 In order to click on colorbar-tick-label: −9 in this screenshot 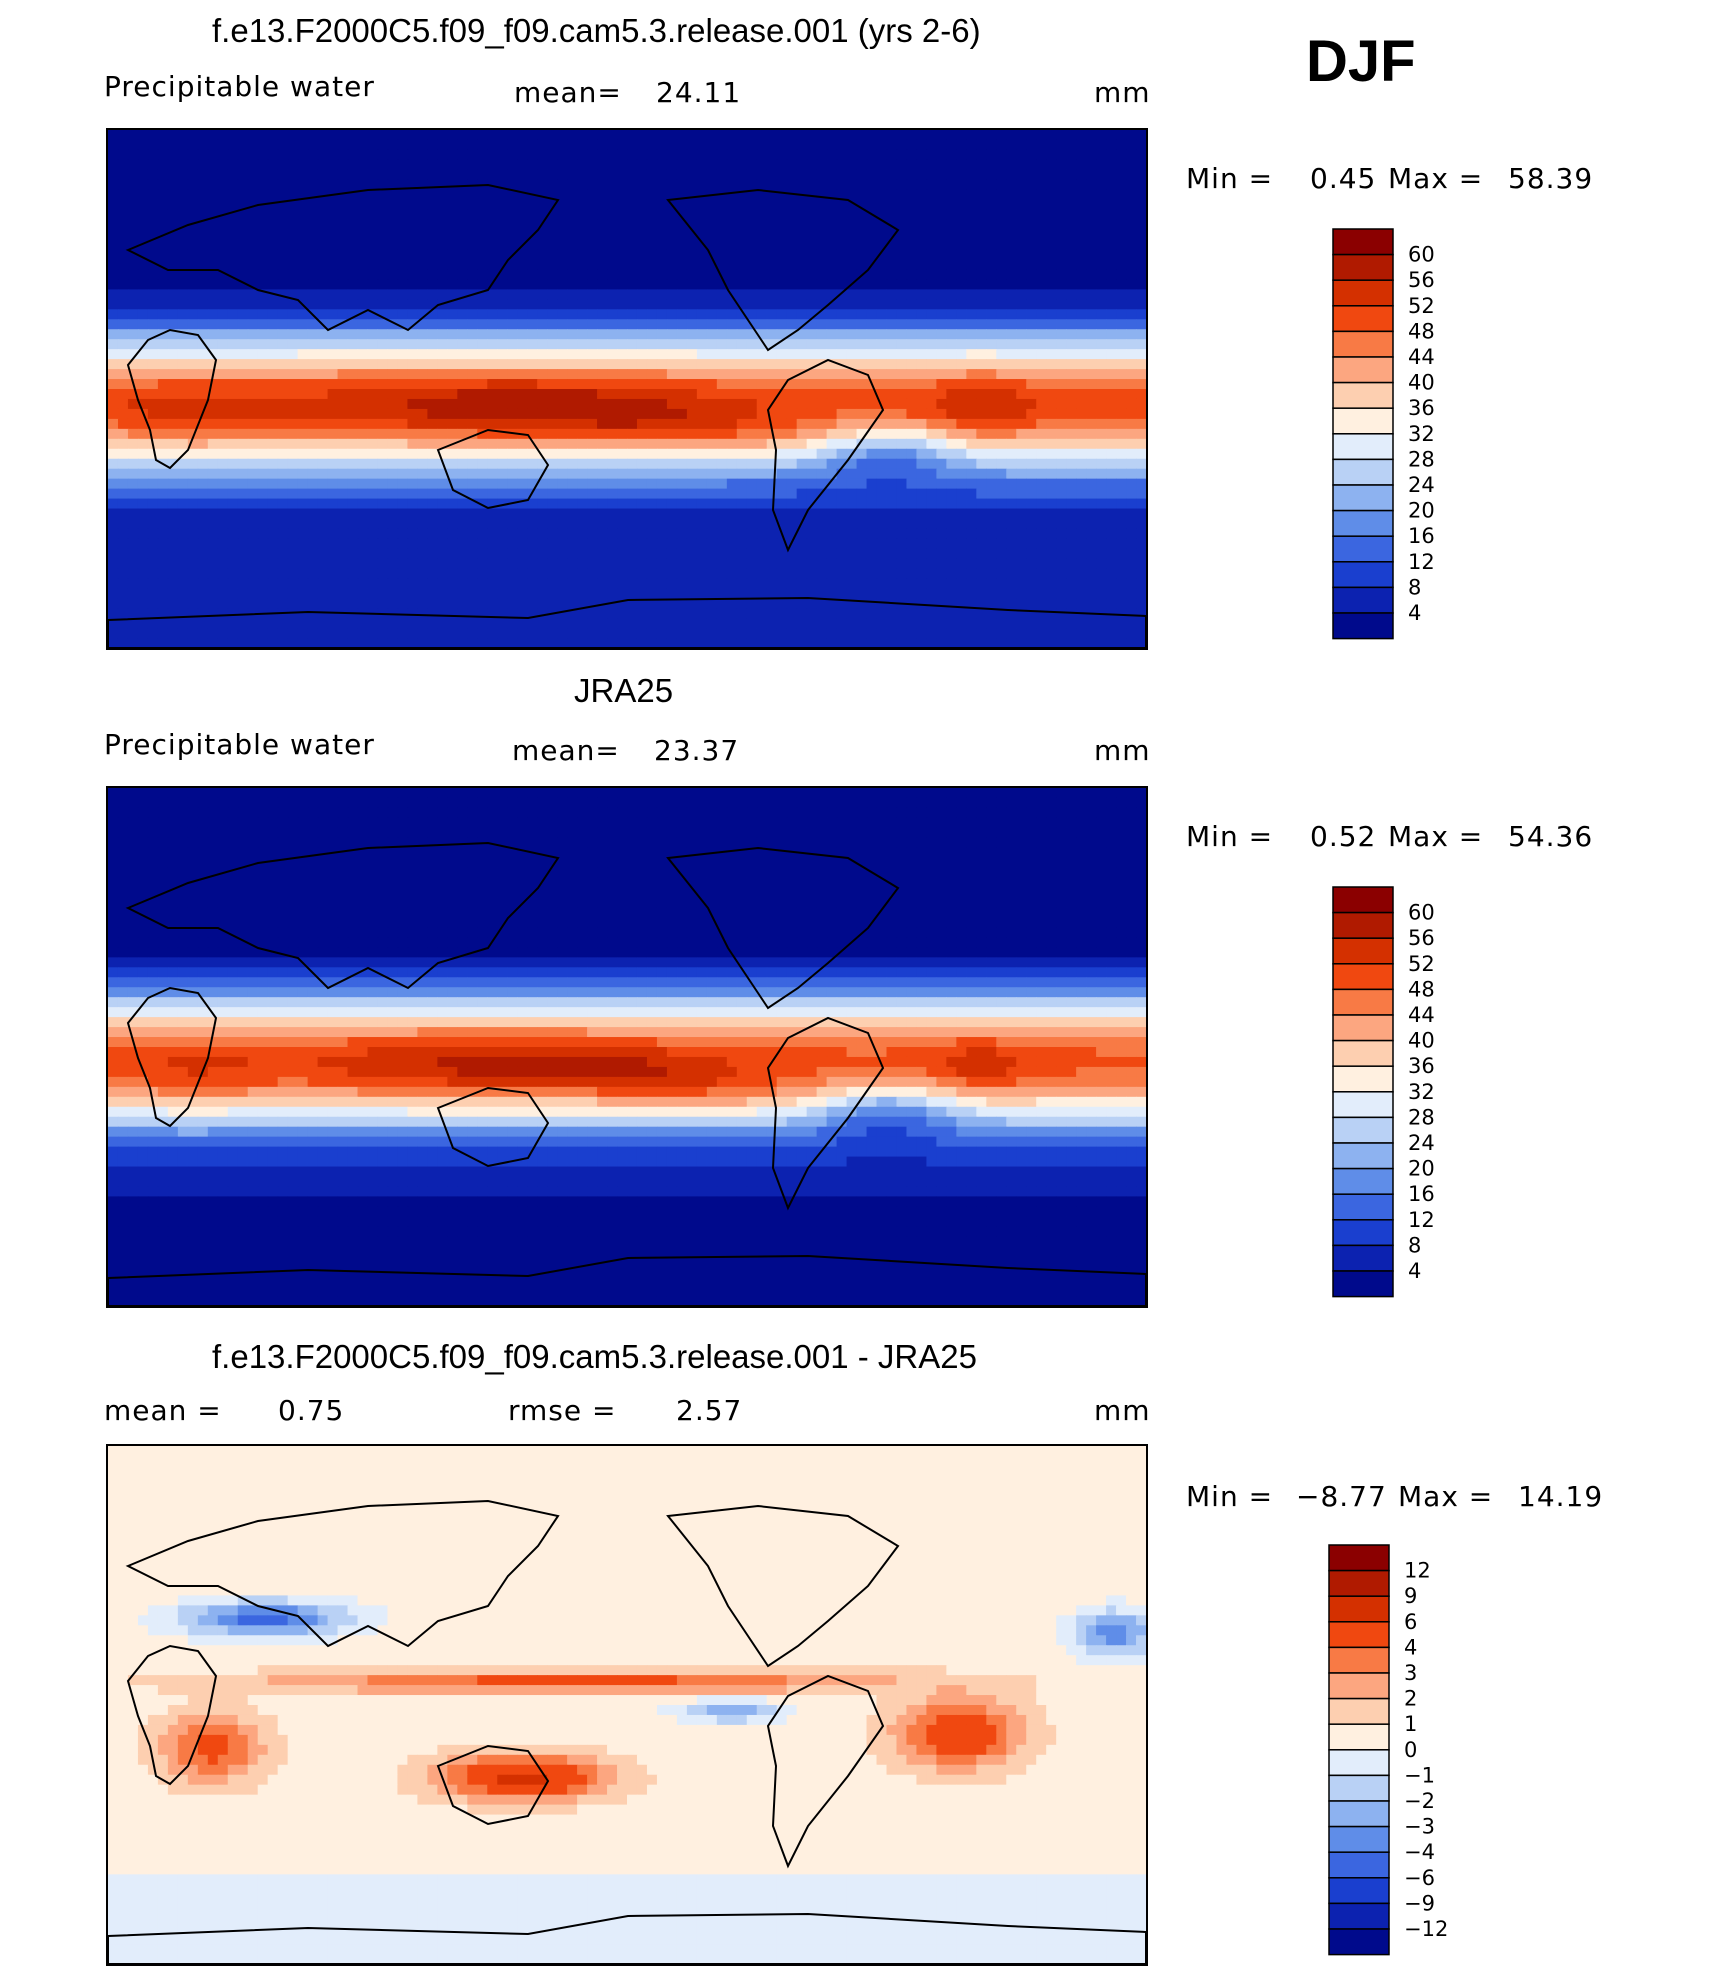, I will do `click(1419, 1903)`.